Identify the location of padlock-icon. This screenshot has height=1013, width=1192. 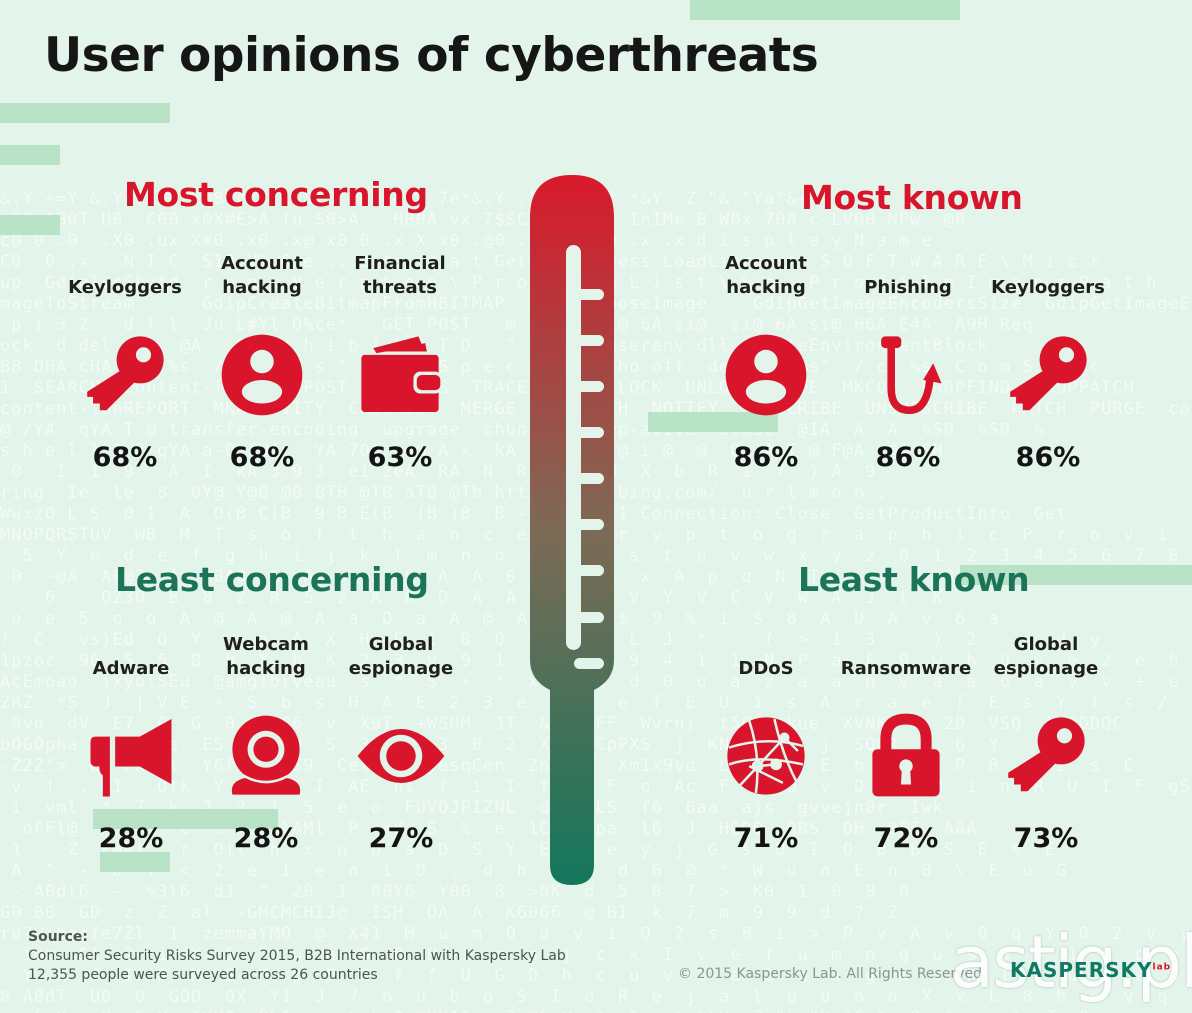
(906, 756).